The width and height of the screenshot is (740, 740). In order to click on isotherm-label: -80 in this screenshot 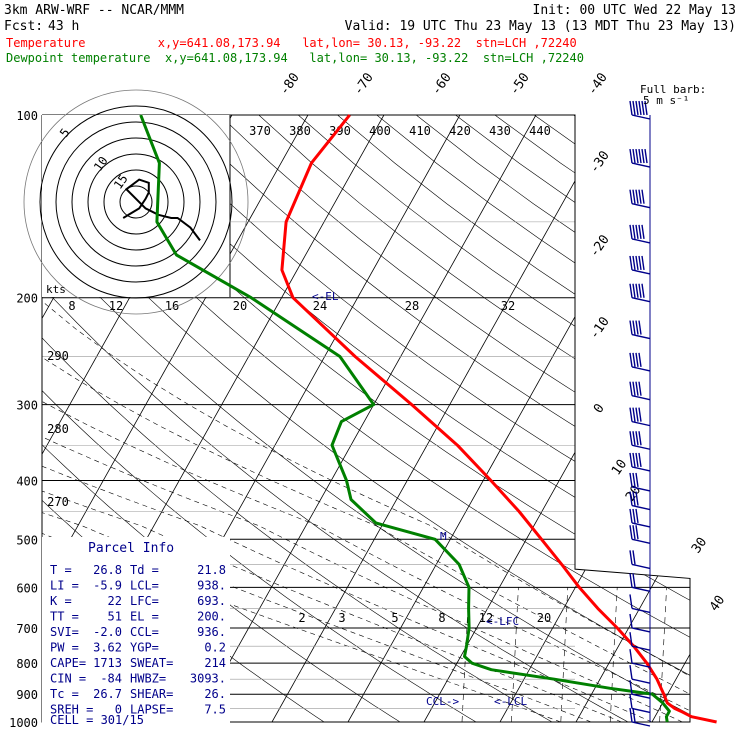, I will do `click(290, 84)`.